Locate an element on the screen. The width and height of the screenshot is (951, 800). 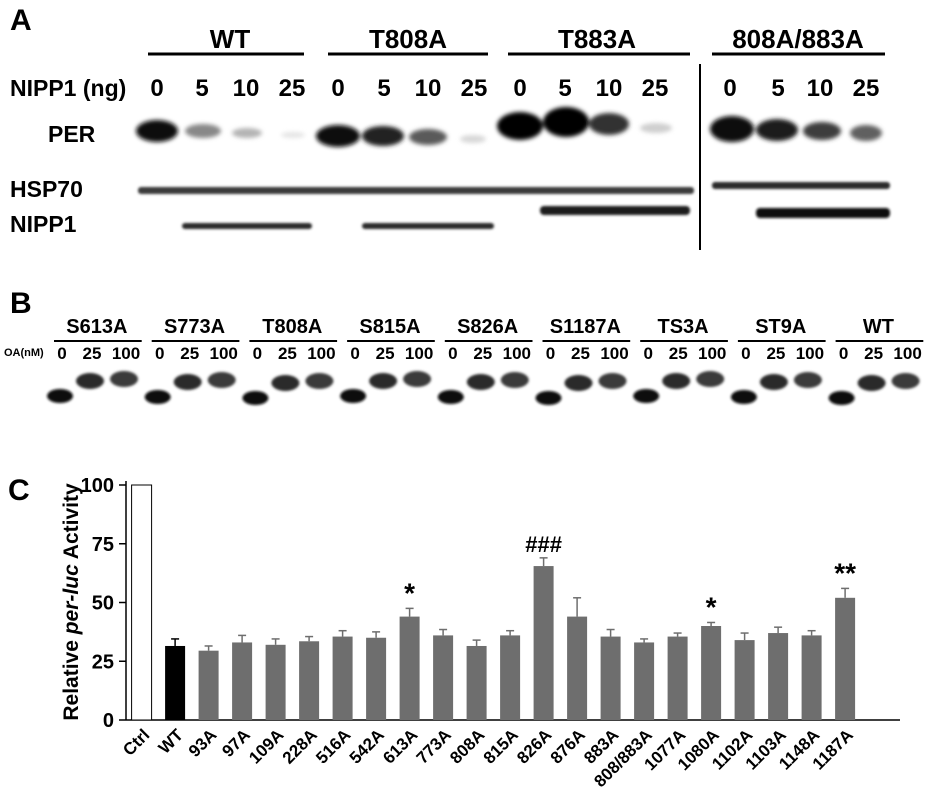
lane-label: S815A is located at coordinates (389, 327).